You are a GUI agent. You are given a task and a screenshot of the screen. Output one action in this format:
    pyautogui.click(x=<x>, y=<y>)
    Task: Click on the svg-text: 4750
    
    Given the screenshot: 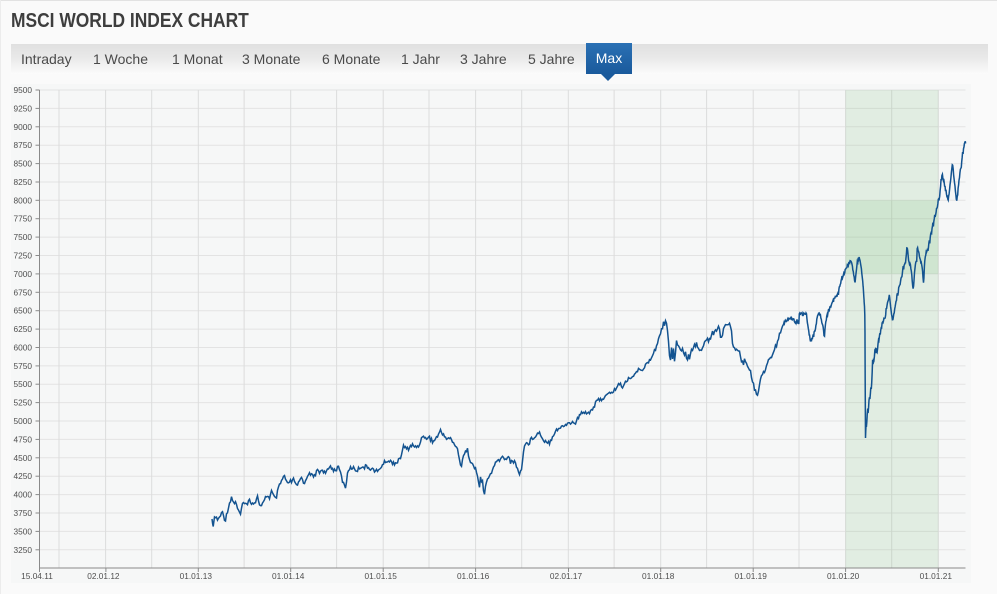 What is the action you would take?
    pyautogui.click(x=23, y=439)
    